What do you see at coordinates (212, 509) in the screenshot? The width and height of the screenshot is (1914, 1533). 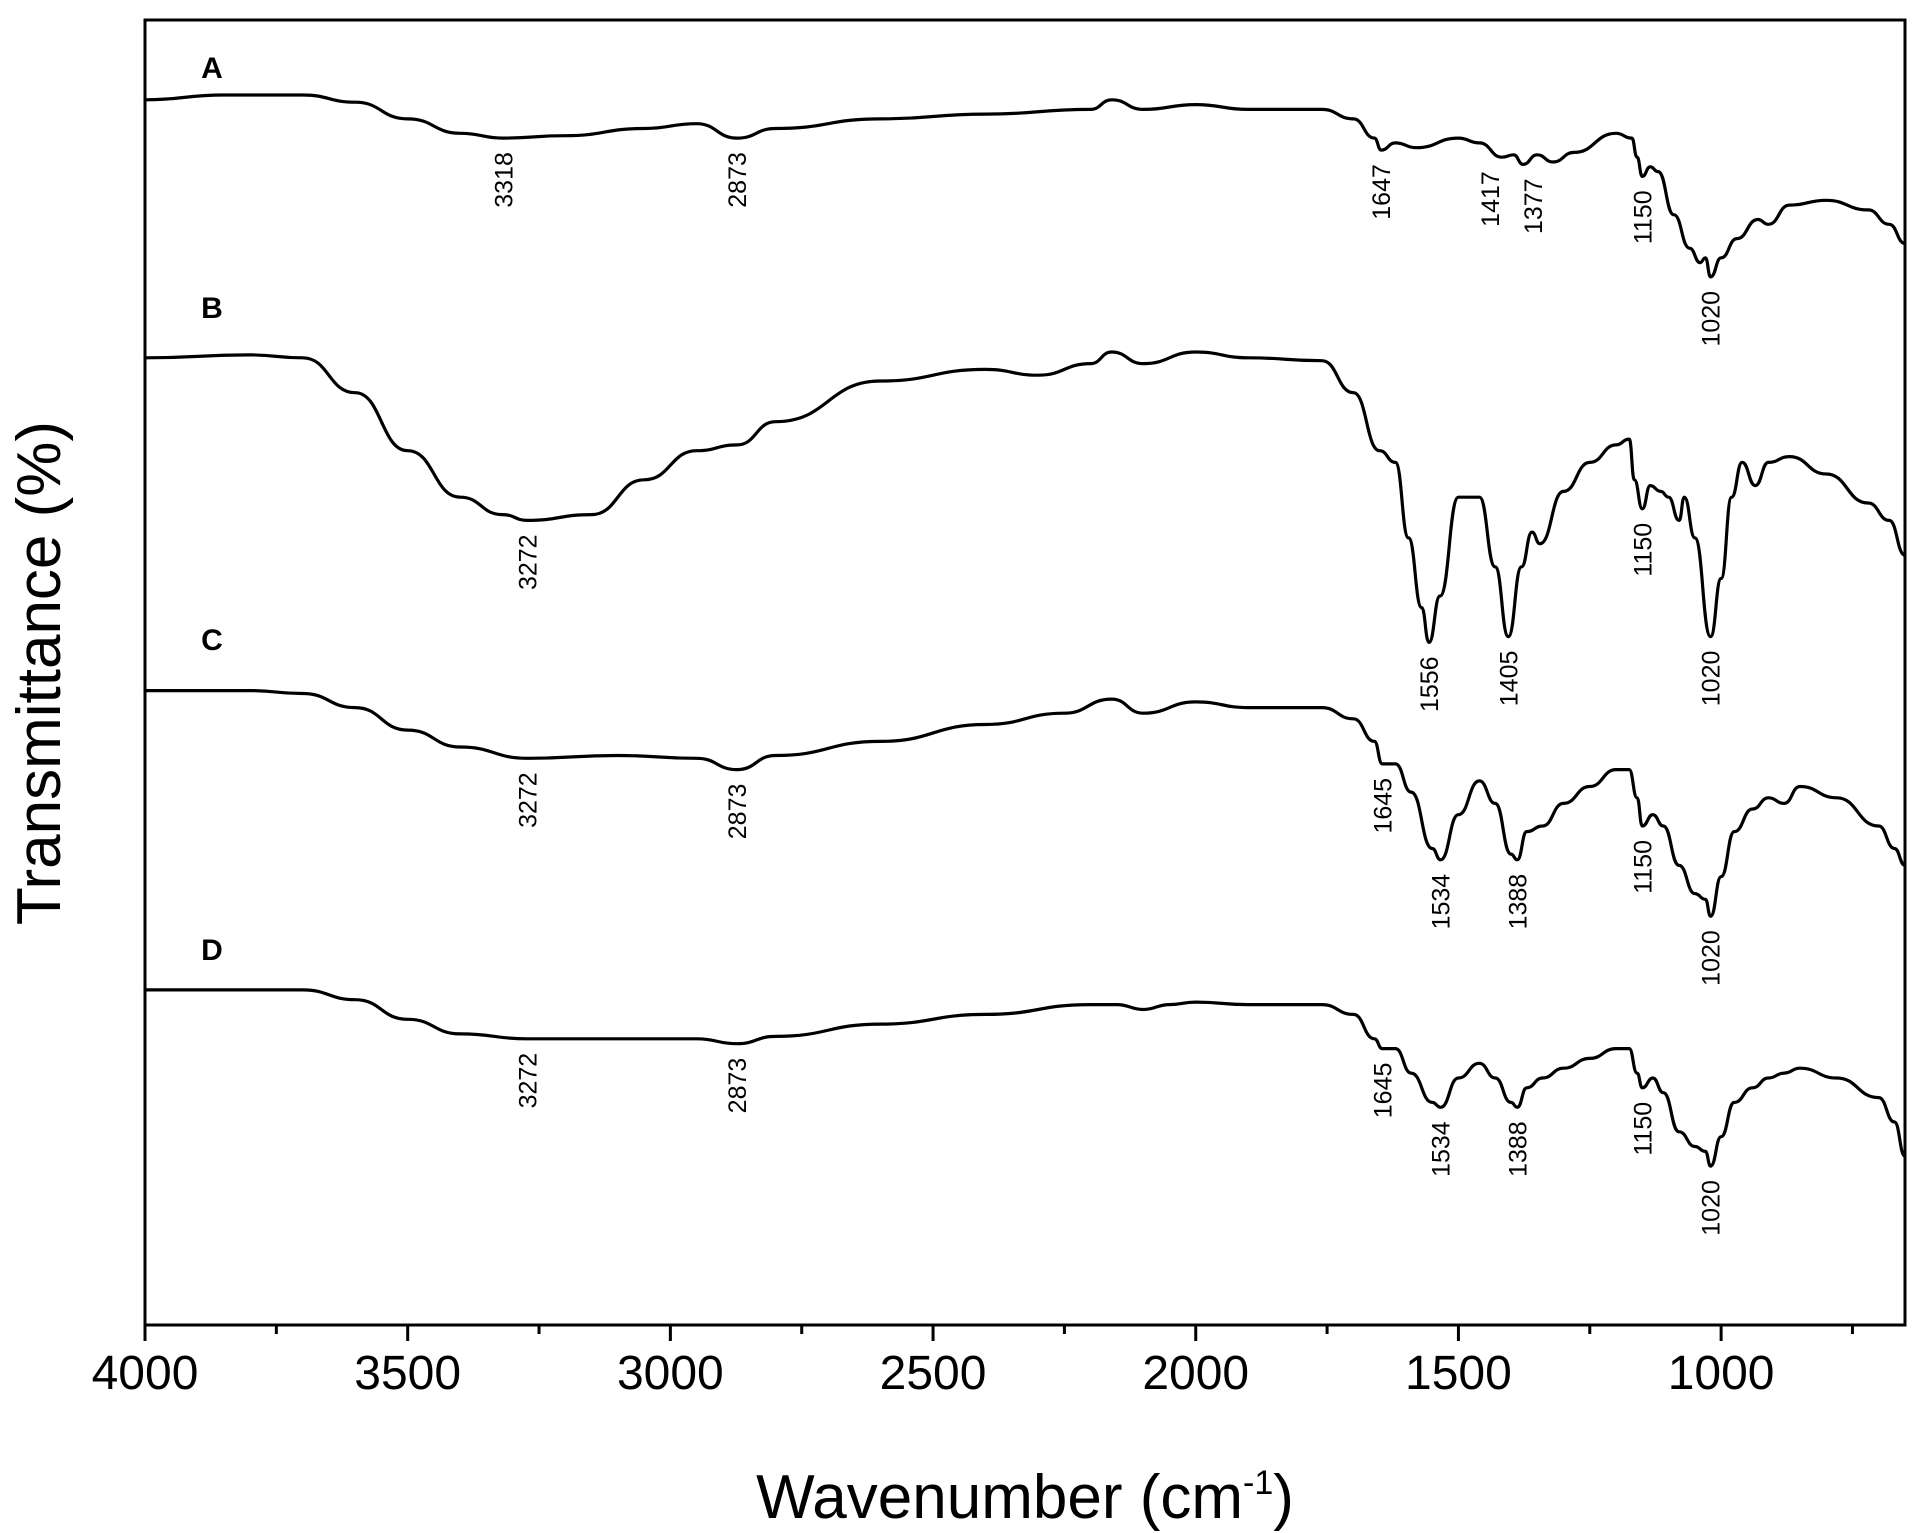 I see `series-names: A B C D` at bounding box center [212, 509].